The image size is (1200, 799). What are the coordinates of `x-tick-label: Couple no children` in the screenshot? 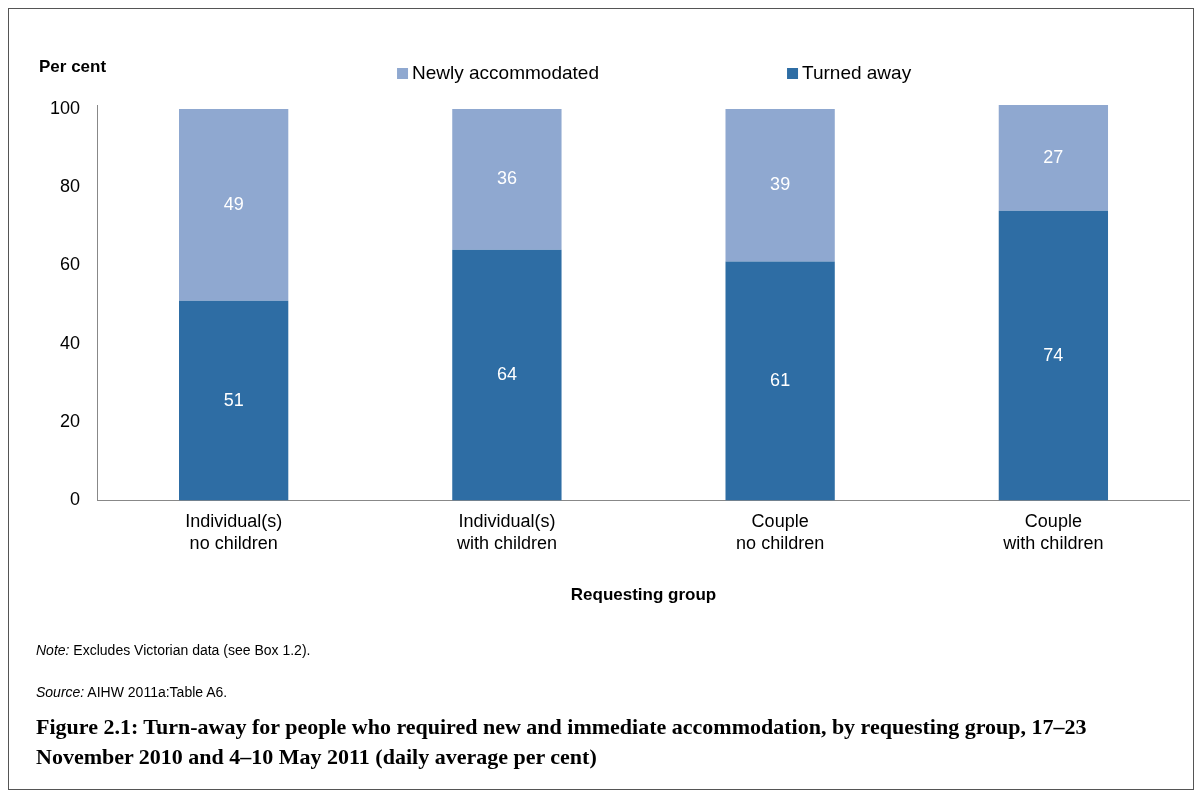 It's located at (780, 532).